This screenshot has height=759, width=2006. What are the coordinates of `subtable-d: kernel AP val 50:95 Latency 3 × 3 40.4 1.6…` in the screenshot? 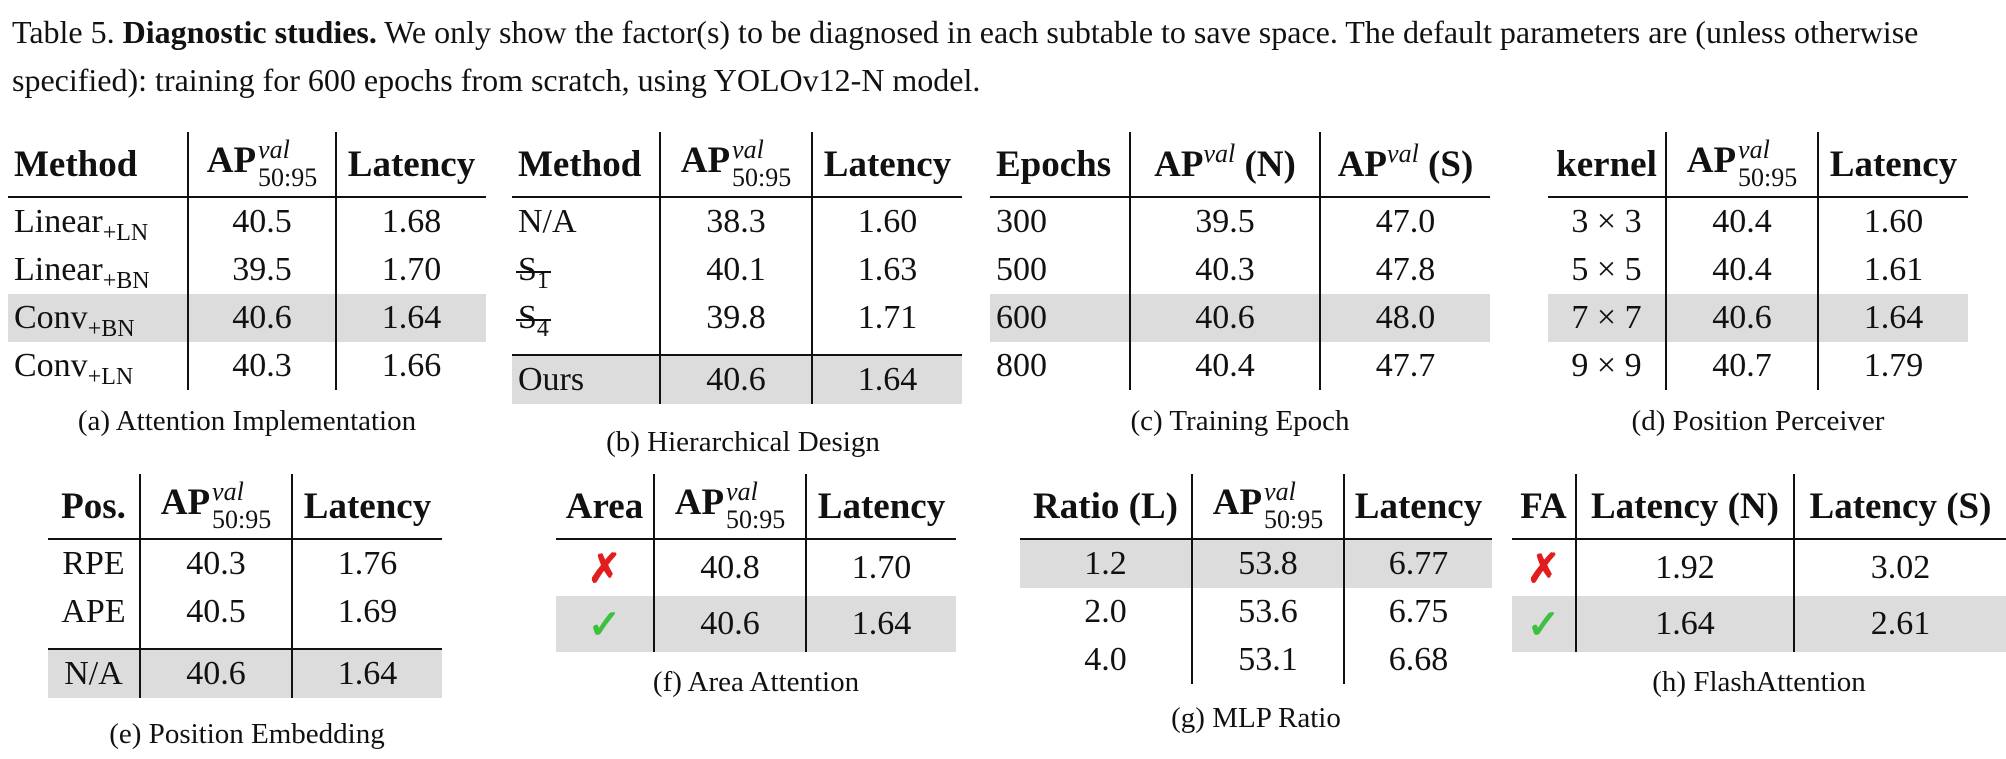 It's located at (1758, 261).